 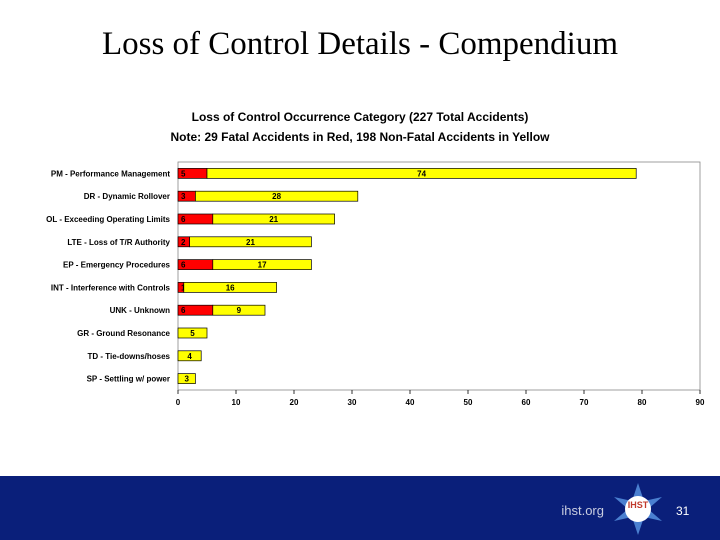 What do you see at coordinates (294, 402) in the screenshot?
I see `x-tick-label: 20` at bounding box center [294, 402].